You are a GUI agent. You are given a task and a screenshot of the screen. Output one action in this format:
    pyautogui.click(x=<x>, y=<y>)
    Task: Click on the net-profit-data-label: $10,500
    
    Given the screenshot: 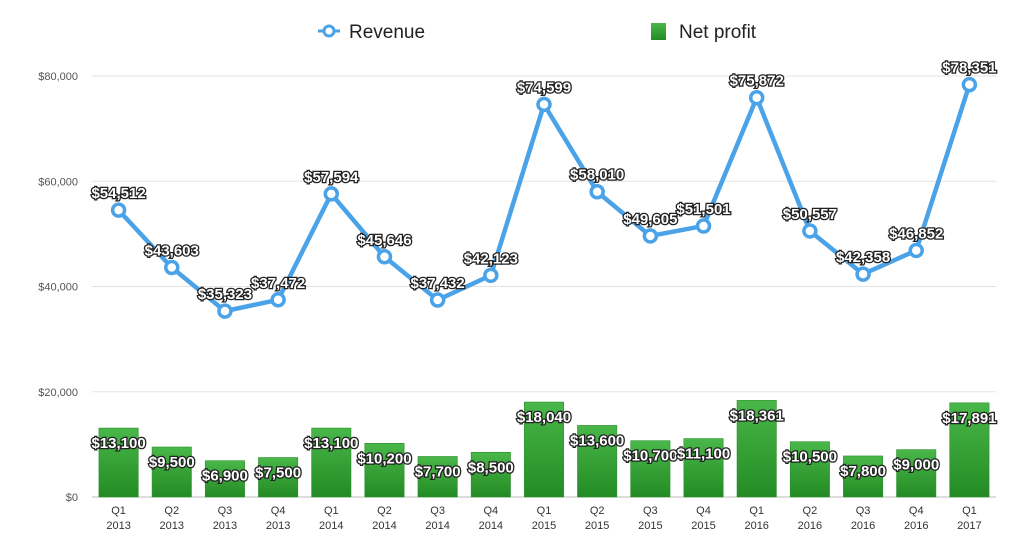 What is the action you would take?
    pyautogui.click(x=810, y=457)
    